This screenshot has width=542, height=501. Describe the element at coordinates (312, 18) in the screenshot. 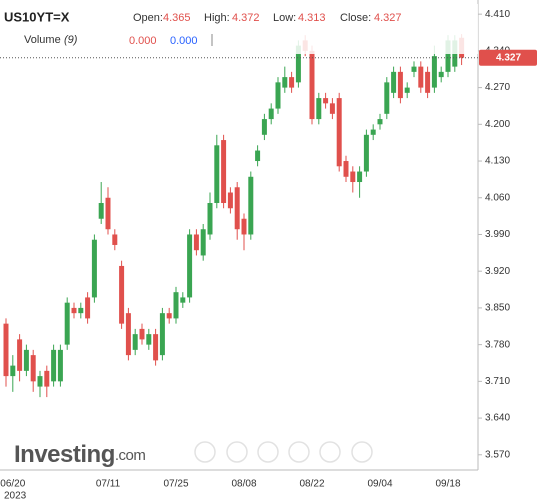

I see `low-value: 4.313` at that location.